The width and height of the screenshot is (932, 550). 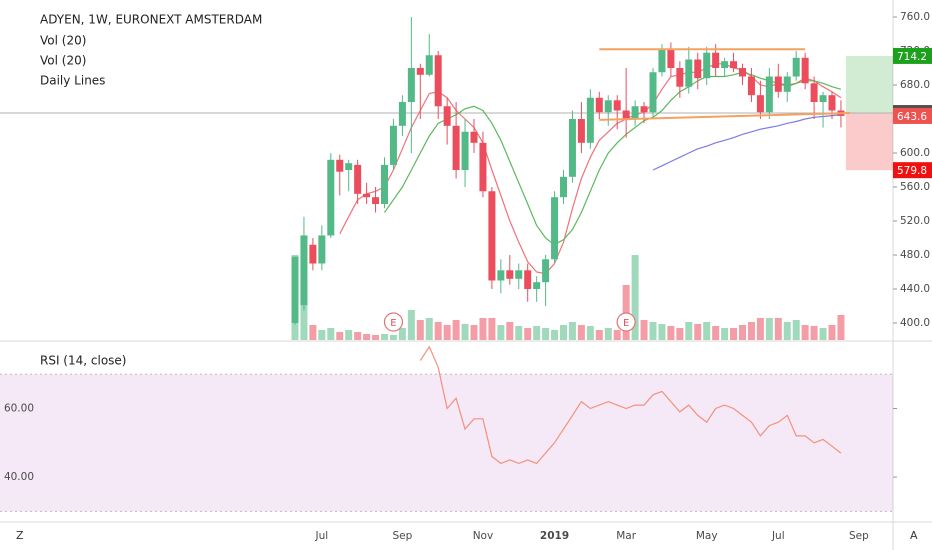 What do you see at coordinates (914, 535) in the screenshot?
I see `control-button: A` at bounding box center [914, 535].